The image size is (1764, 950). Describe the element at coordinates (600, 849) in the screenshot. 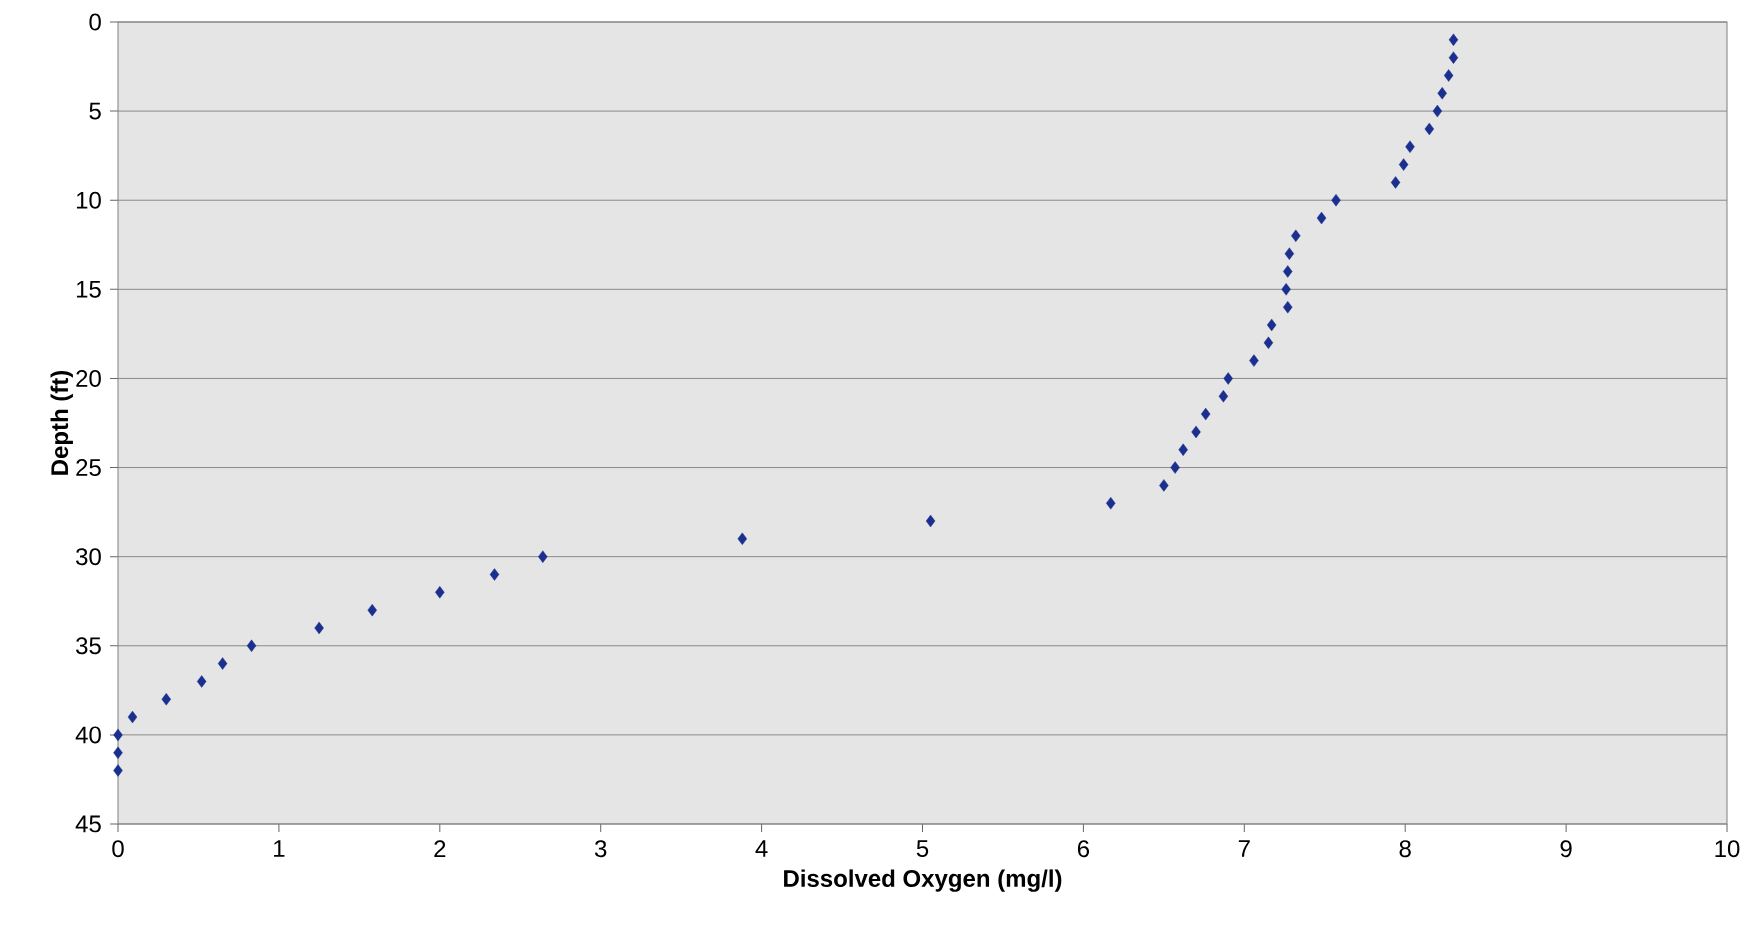

I see `x-tick-label: 3` at that location.